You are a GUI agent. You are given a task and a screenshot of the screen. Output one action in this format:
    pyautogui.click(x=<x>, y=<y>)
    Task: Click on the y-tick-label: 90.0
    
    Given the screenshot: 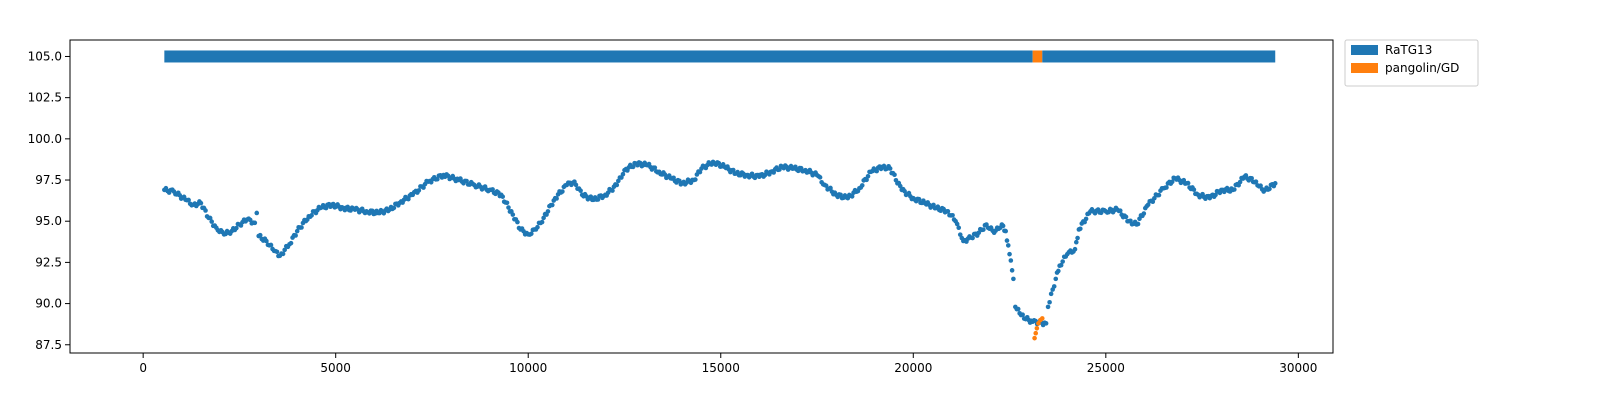 What is the action you would take?
    pyautogui.click(x=48, y=304)
    